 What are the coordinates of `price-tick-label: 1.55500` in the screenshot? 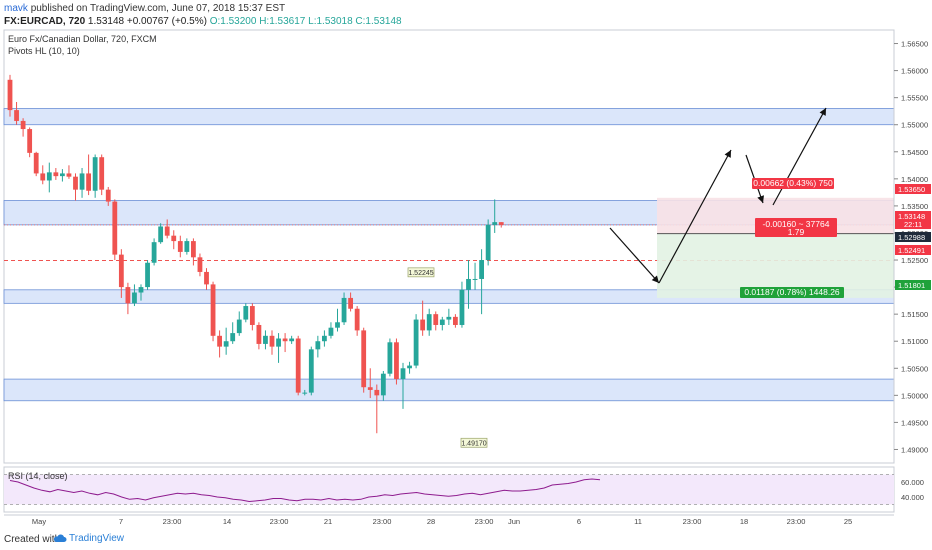 It's located at (914, 98).